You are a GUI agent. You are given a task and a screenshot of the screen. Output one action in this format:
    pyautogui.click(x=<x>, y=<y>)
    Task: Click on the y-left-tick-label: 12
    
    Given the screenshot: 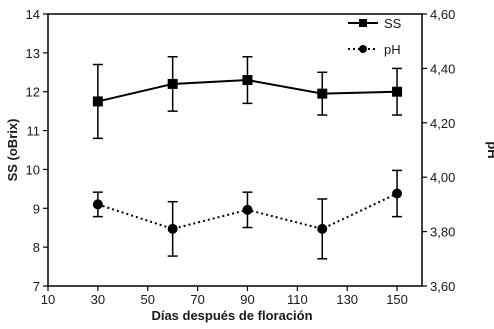 What is the action you would take?
    pyautogui.click(x=33, y=92)
    